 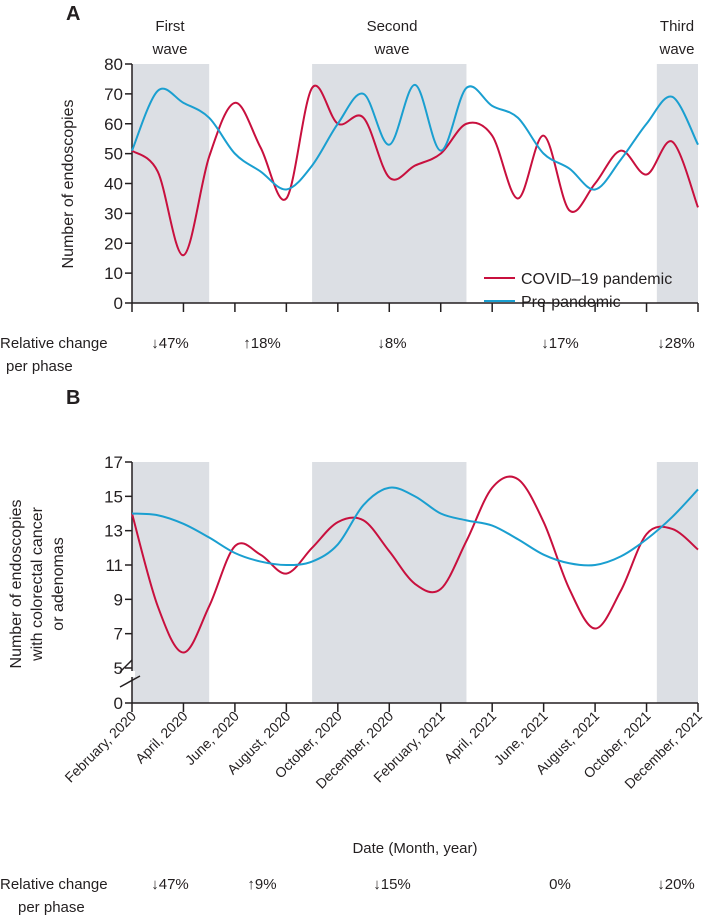 What do you see at coordinates (118, 668) in the screenshot?
I see `y-tick-label: 5` at bounding box center [118, 668].